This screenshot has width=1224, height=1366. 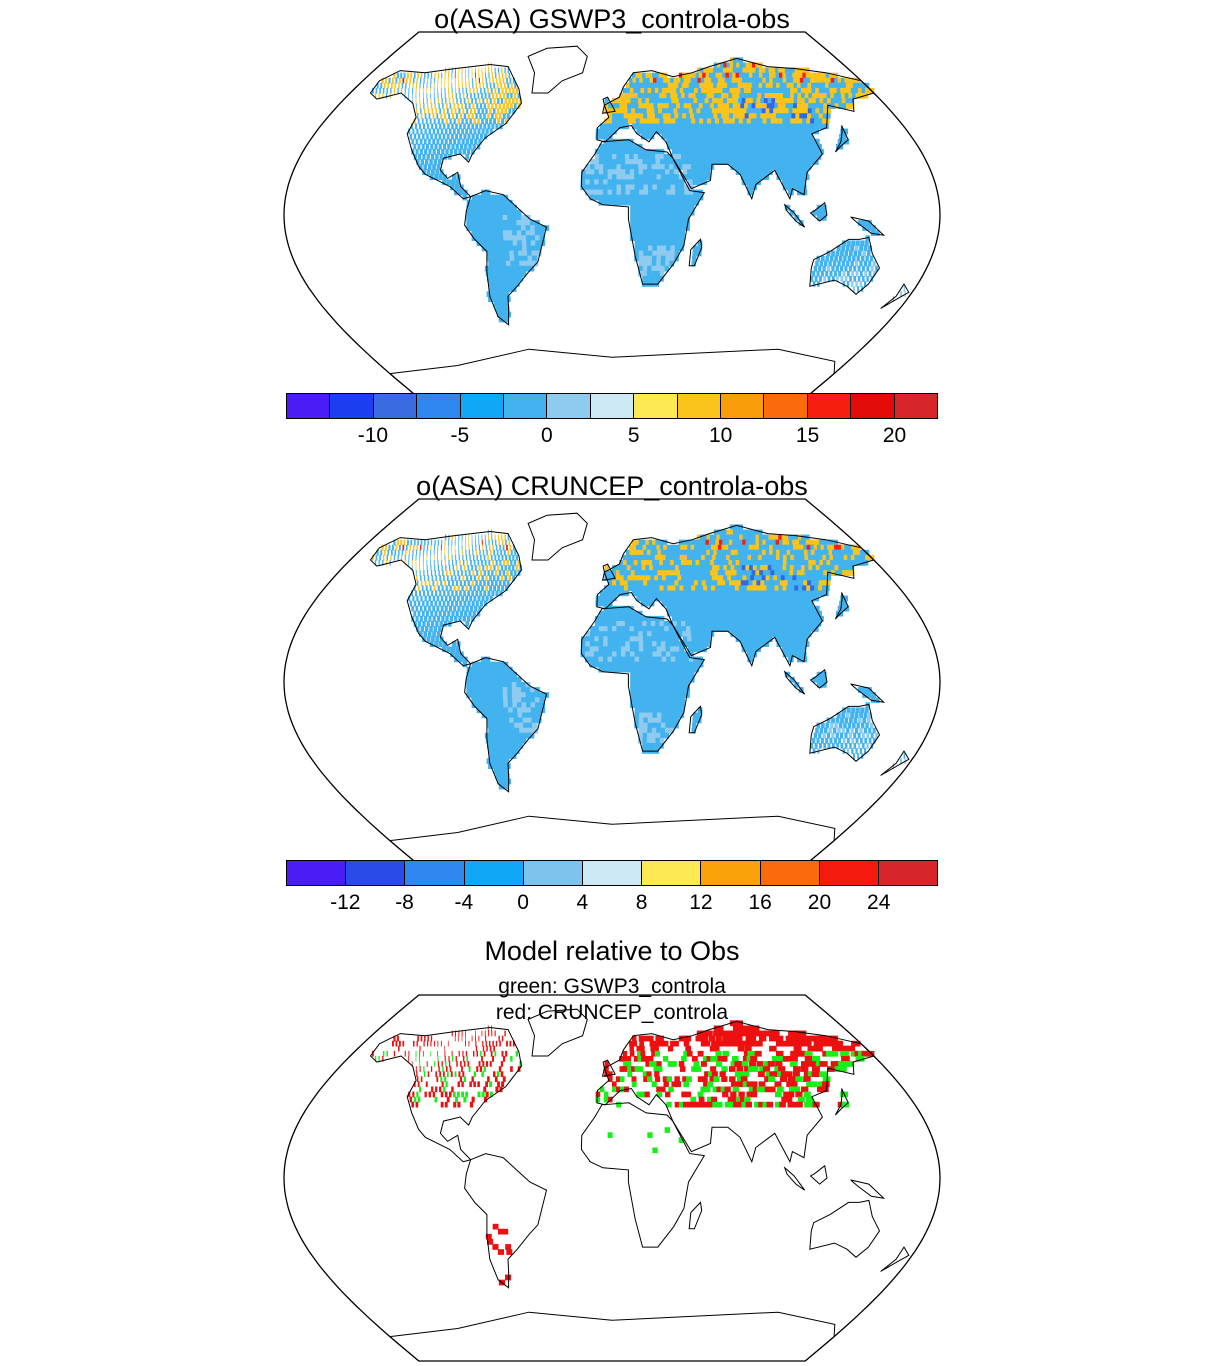 What do you see at coordinates (460, 435) in the screenshot?
I see `colorbar-tick-label: -5` at bounding box center [460, 435].